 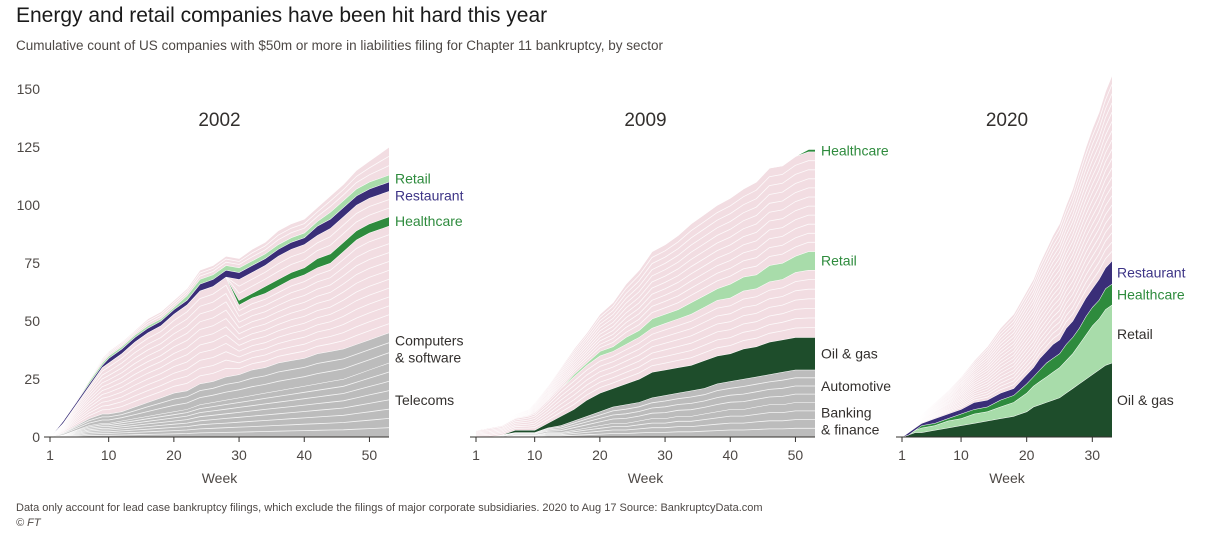 I want to click on panel-title: 2002, so click(x=219, y=120).